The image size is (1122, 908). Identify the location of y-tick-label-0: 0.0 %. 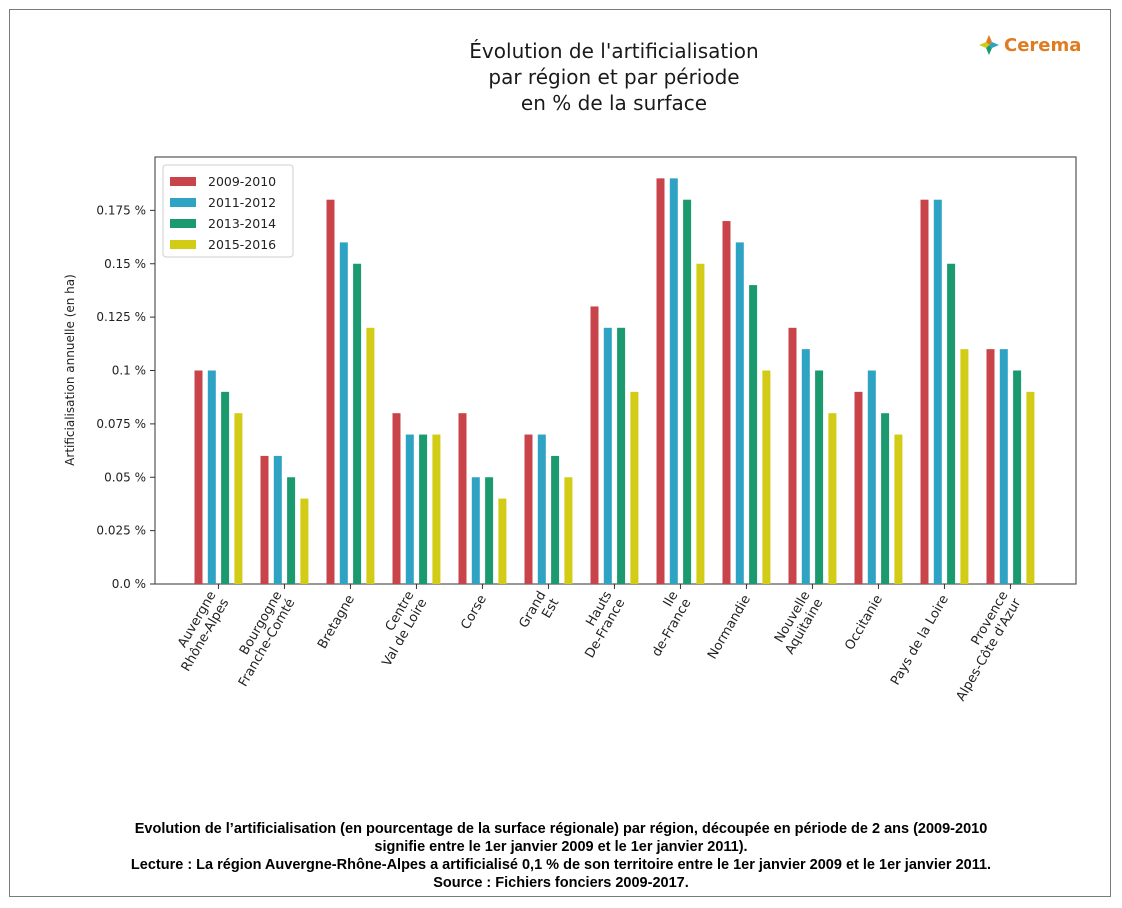
(129, 584).